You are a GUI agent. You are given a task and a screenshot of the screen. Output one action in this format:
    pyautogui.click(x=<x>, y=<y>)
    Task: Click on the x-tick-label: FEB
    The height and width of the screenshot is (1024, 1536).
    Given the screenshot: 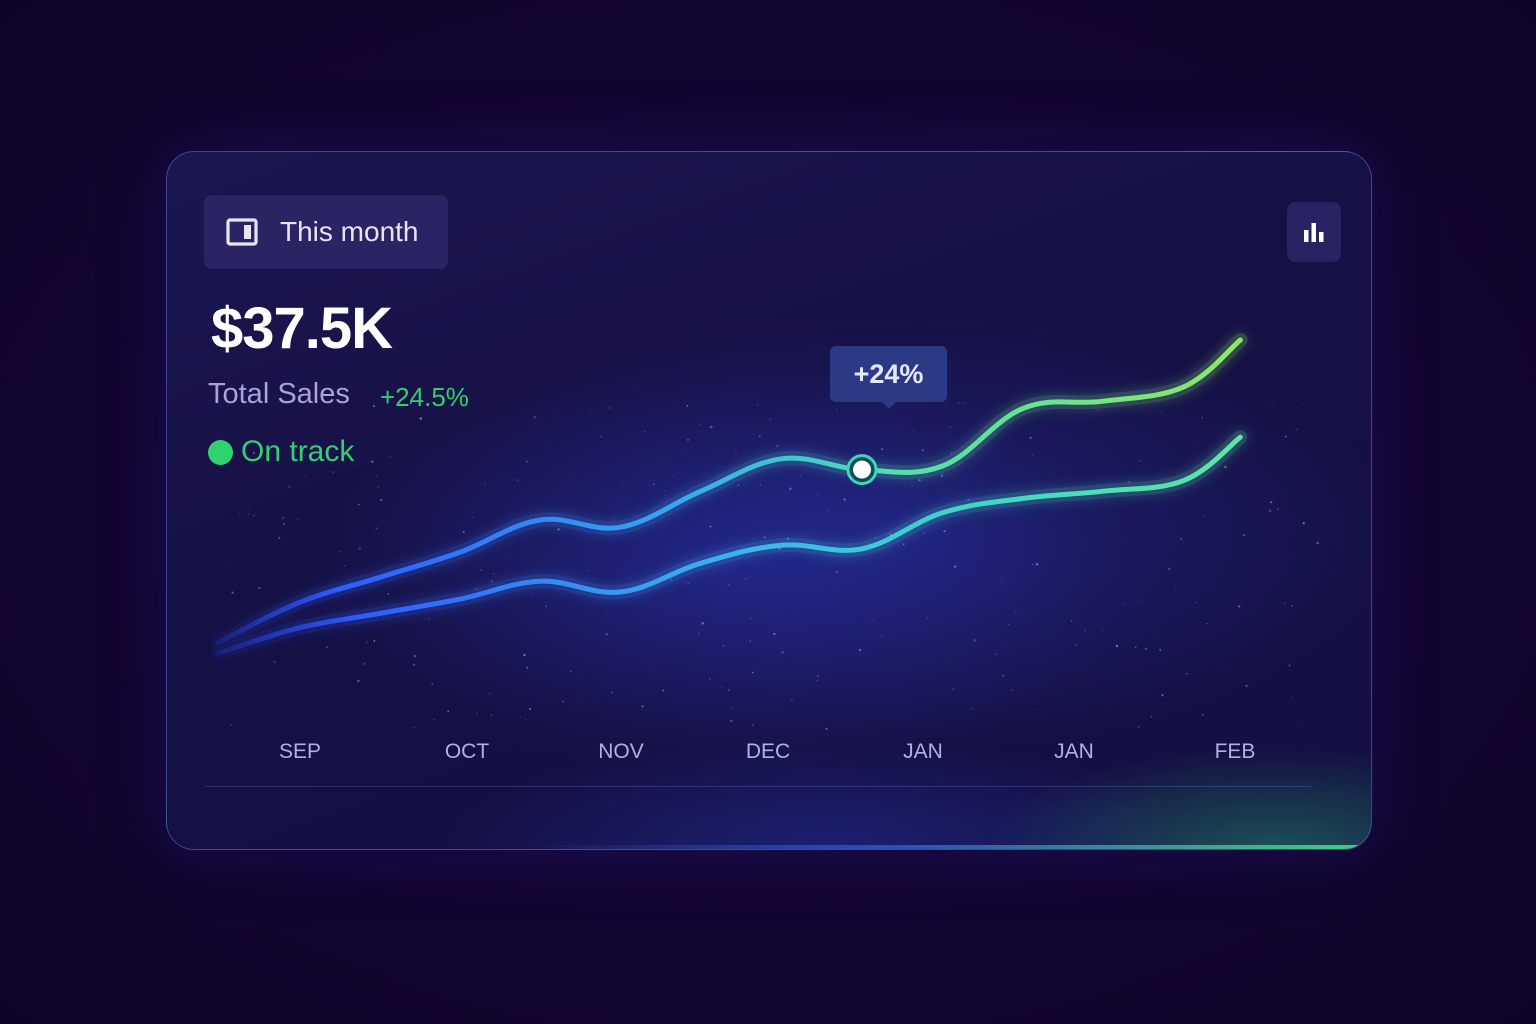 What is the action you would take?
    pyautogui.click(x=1235, y=751)
    